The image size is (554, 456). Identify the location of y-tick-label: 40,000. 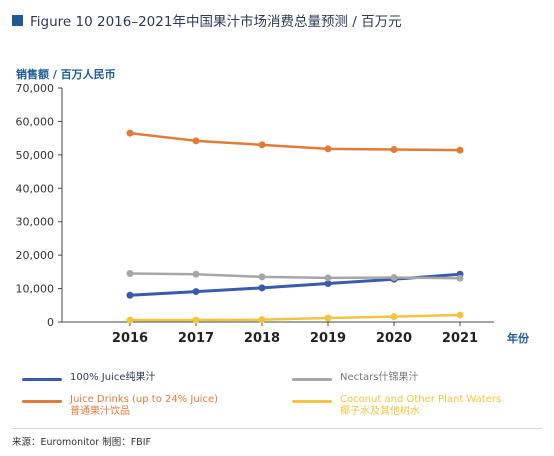
(35, 188).